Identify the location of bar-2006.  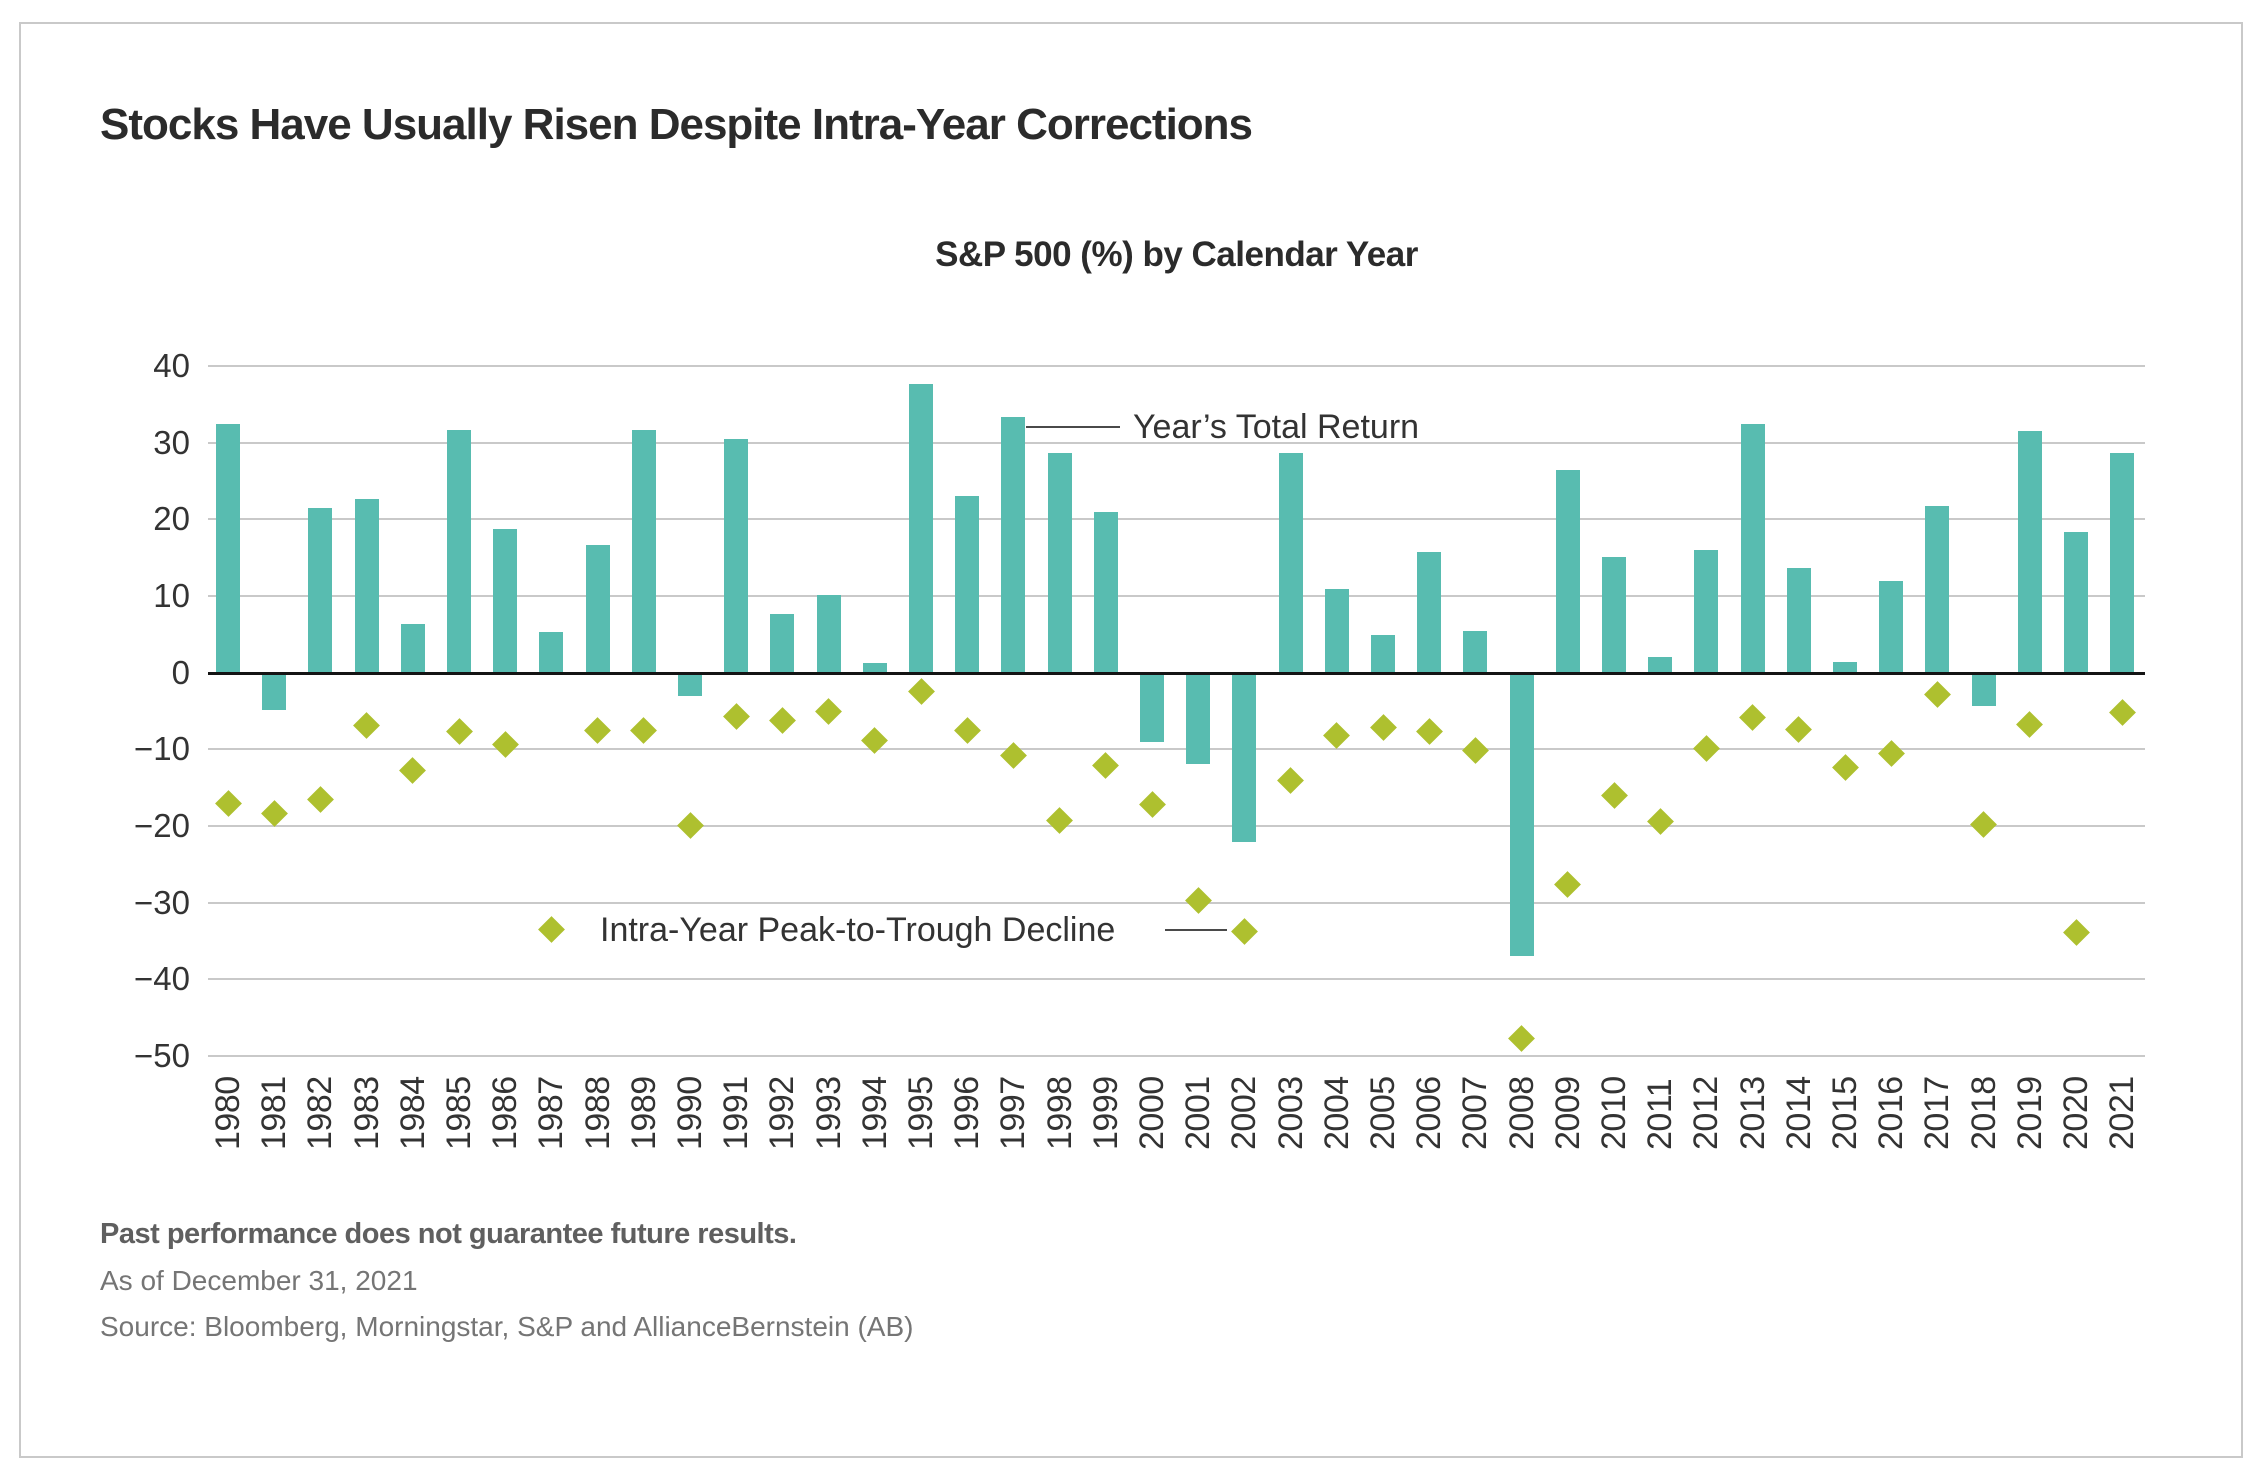
(1429, 612).